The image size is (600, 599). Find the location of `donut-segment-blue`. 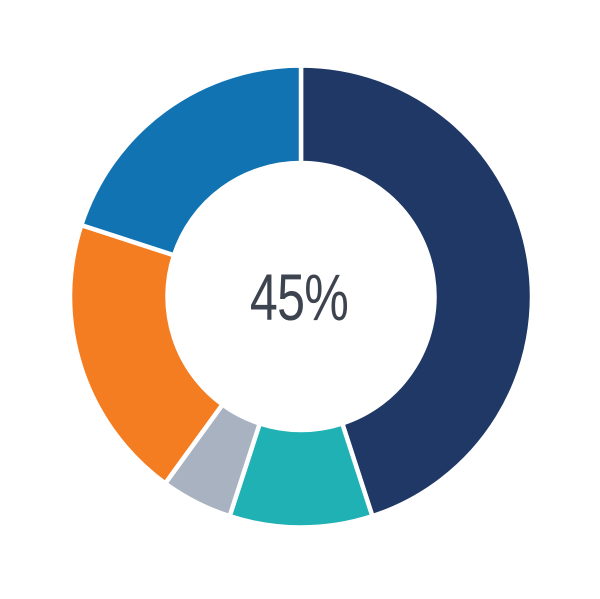

donut-segment-blue is located at coordinates (191, 161).